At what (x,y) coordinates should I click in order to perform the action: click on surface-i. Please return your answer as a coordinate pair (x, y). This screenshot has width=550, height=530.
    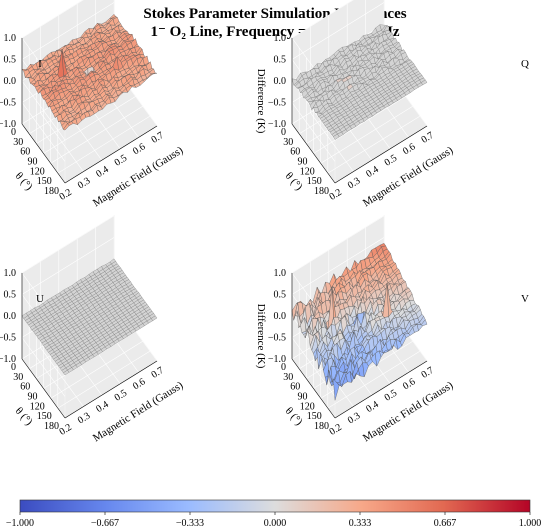
    Looking at the image, I should click on (89, 72).